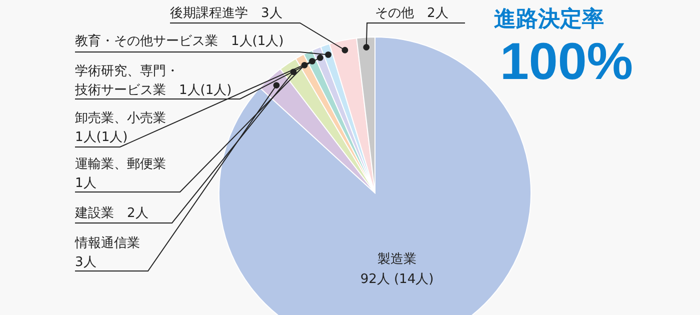  I want to click on slice-label: その他 2人, so click(411, 13).